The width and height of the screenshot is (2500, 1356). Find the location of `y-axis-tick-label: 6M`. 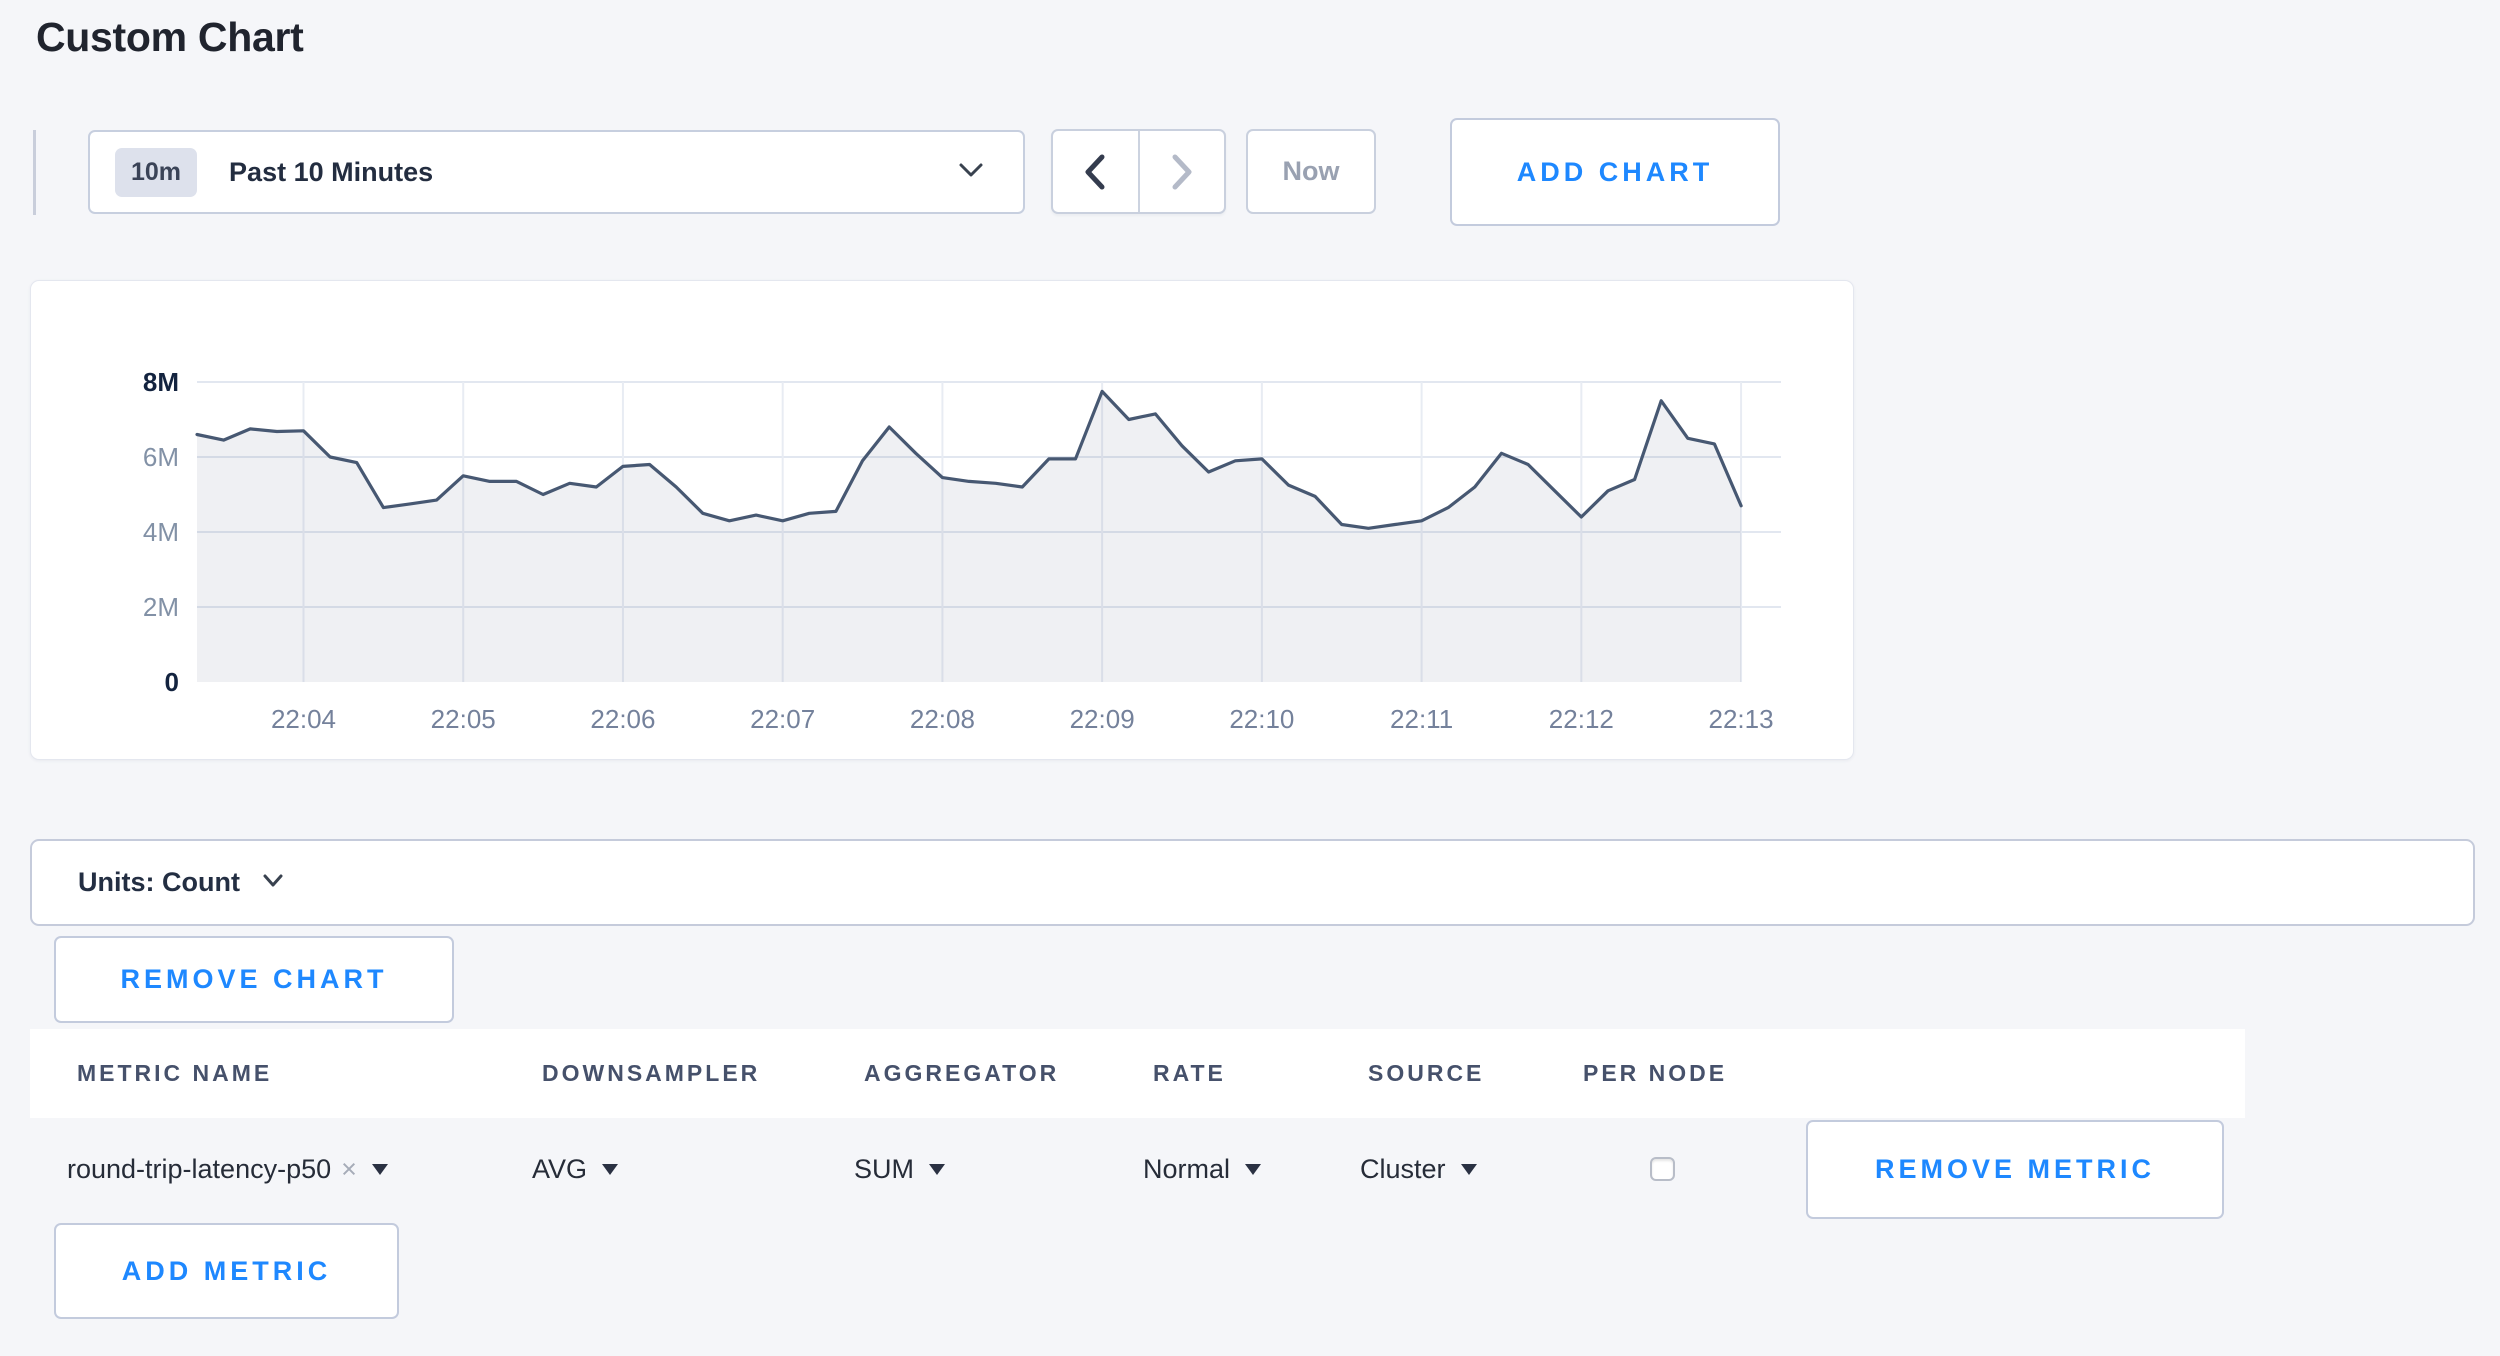

y-axis-tick-label: 6M is located at coordinates (161, 457).